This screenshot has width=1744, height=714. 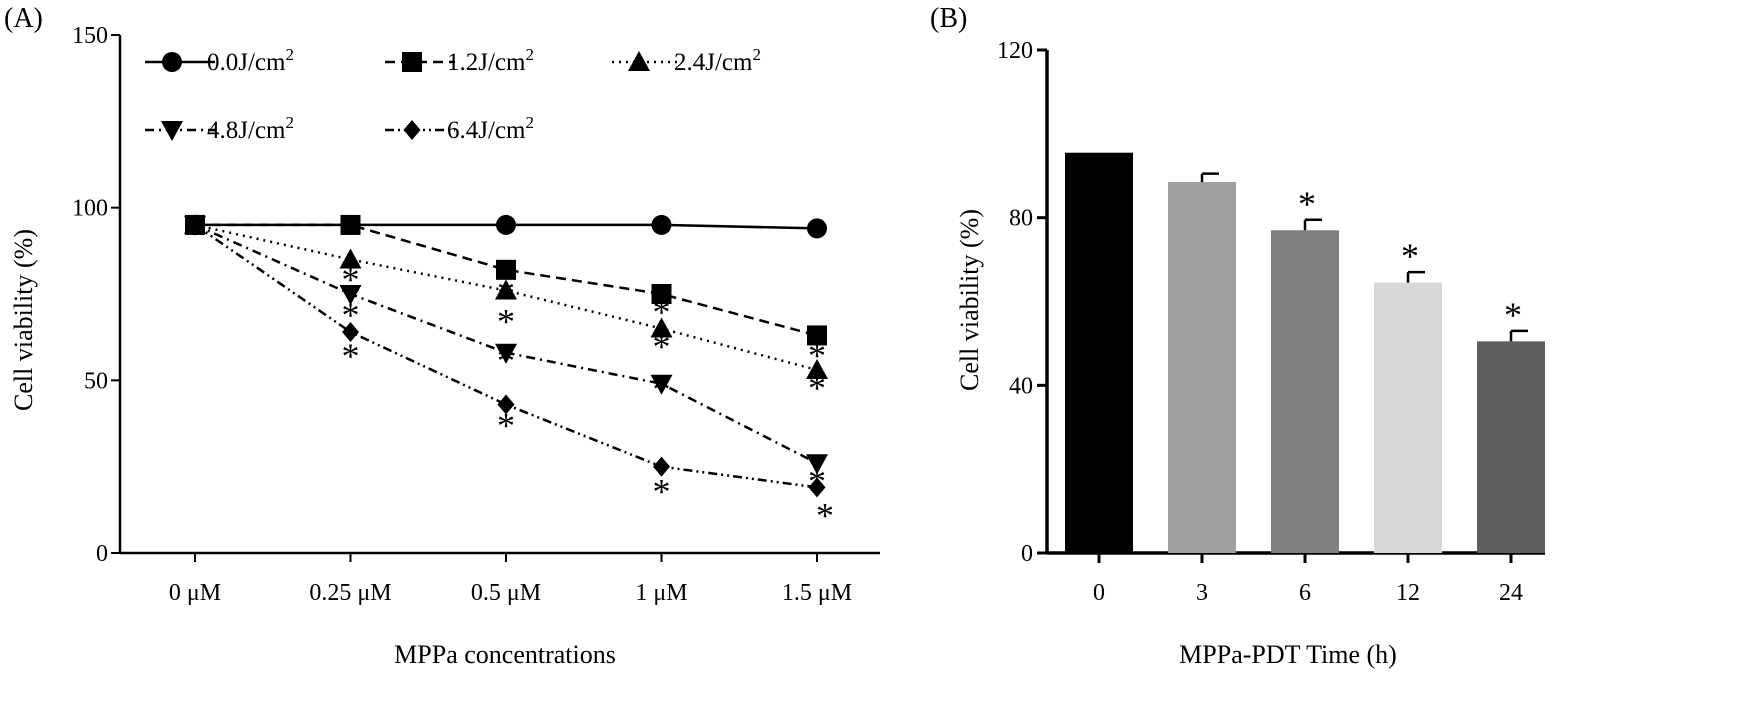 What do you see at coordinates (1021, 219) in the screenshot?
I see `panel-b-y-tick-label: 80` at bounding box center [1021, 219].